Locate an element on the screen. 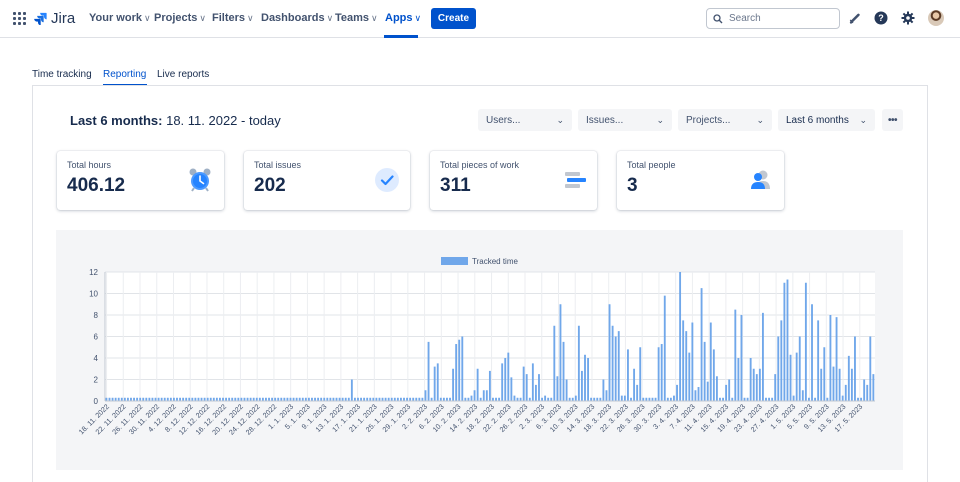 This screenshot has width=960, height=482. help-icon: ? is located at coordinates (881, 18).